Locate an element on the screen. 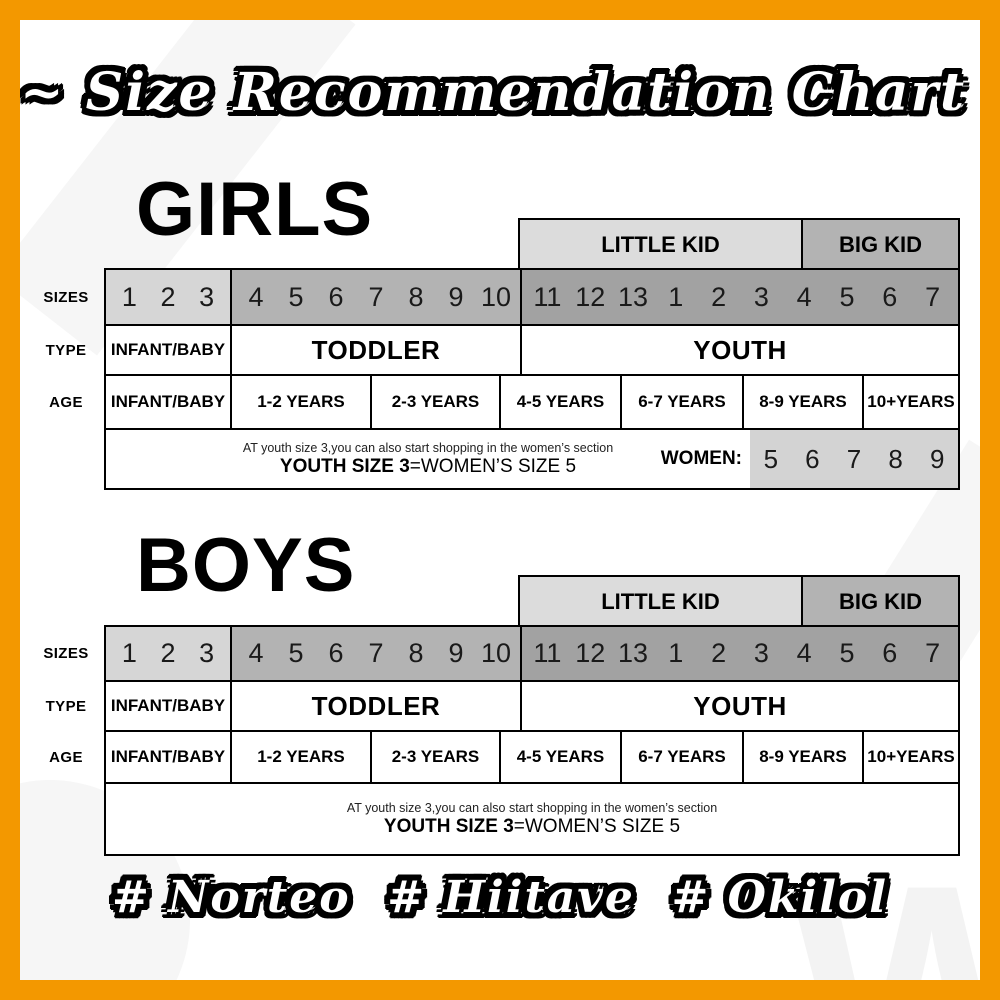  size-value: 9 is located at coordinates (456, 296).